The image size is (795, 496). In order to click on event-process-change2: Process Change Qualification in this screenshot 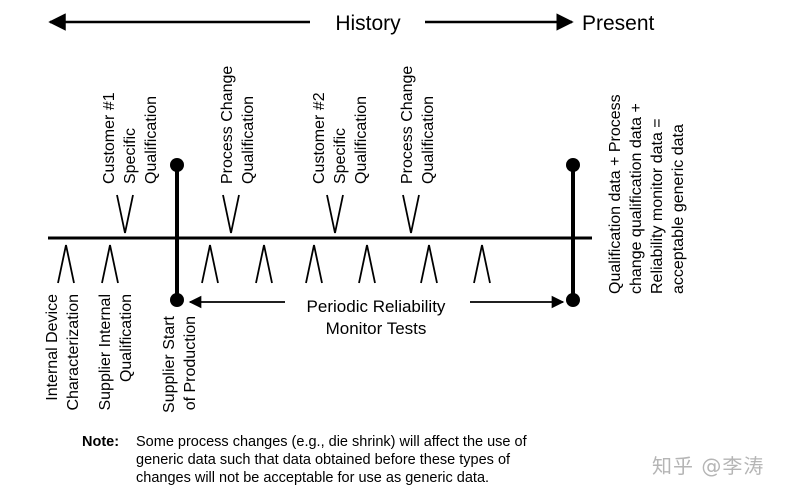, I will do `click(418, 125)`.